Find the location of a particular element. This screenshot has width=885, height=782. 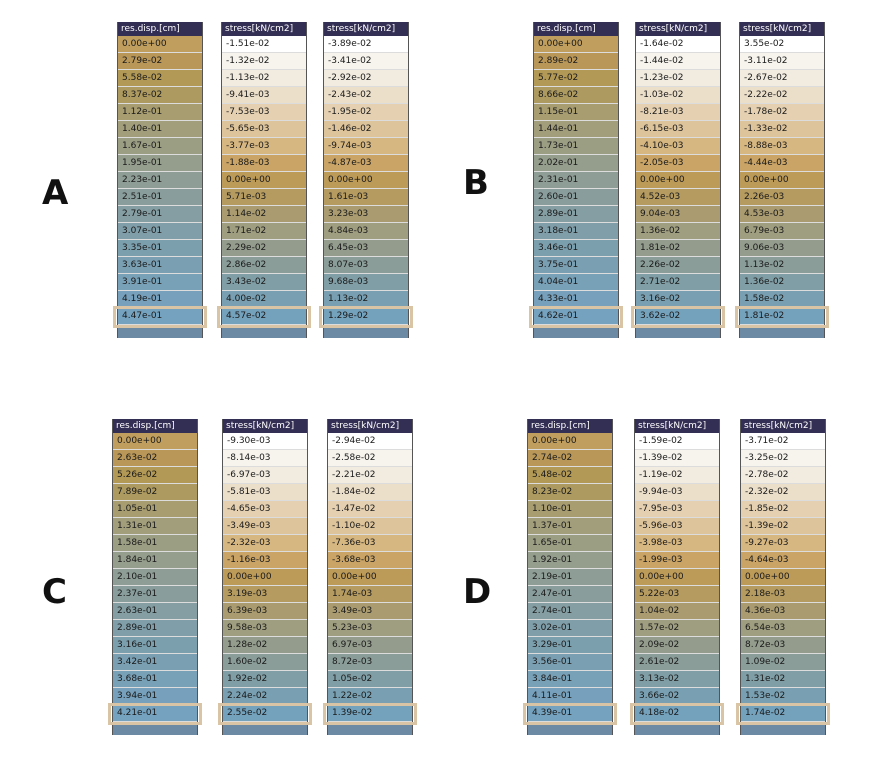

legend-value-cell: 5.26e-02 is located at coordinates (155, 475).